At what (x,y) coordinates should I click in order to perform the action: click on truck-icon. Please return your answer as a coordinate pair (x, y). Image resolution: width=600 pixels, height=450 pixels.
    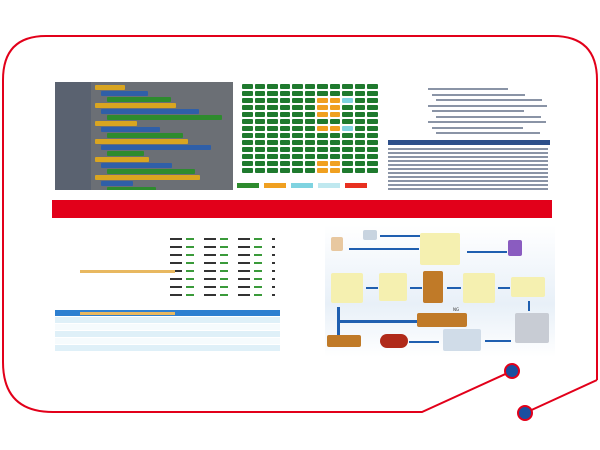
    Looking at the image, I should click on (347, 288).